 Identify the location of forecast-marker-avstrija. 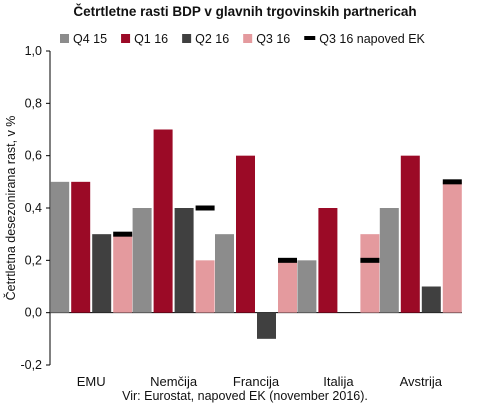
(452, 182).